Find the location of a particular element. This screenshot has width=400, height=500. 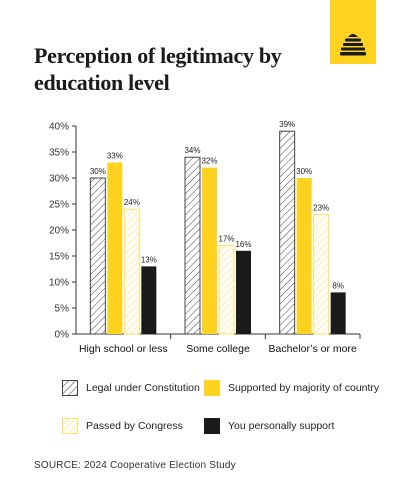

y-tick-label: 5% is located at coordinates (62, 309).